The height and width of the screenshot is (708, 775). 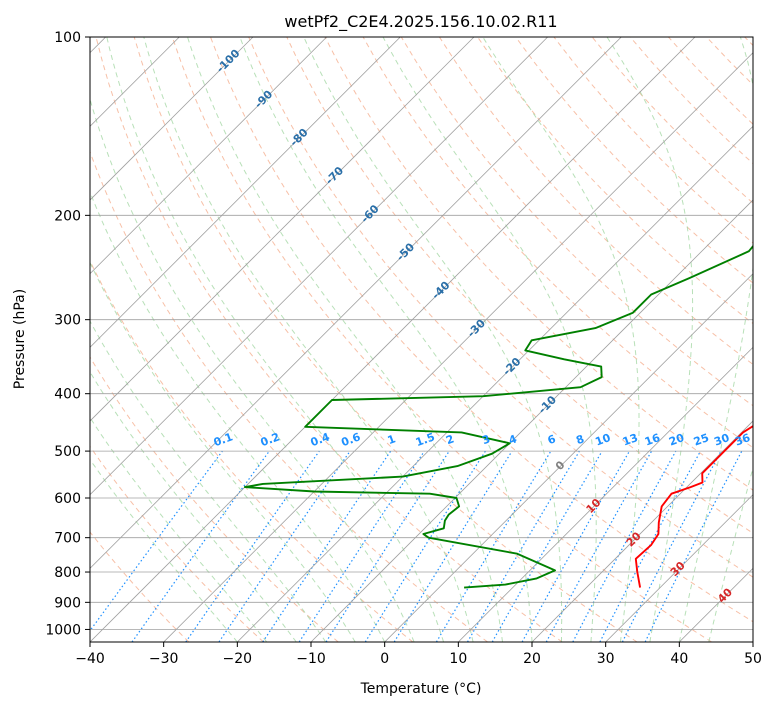 What do you see at coordinates (320, 439) in the screenshot?
I see `mixing-ratio-label: 0.4` at bounding box center [320, 439].